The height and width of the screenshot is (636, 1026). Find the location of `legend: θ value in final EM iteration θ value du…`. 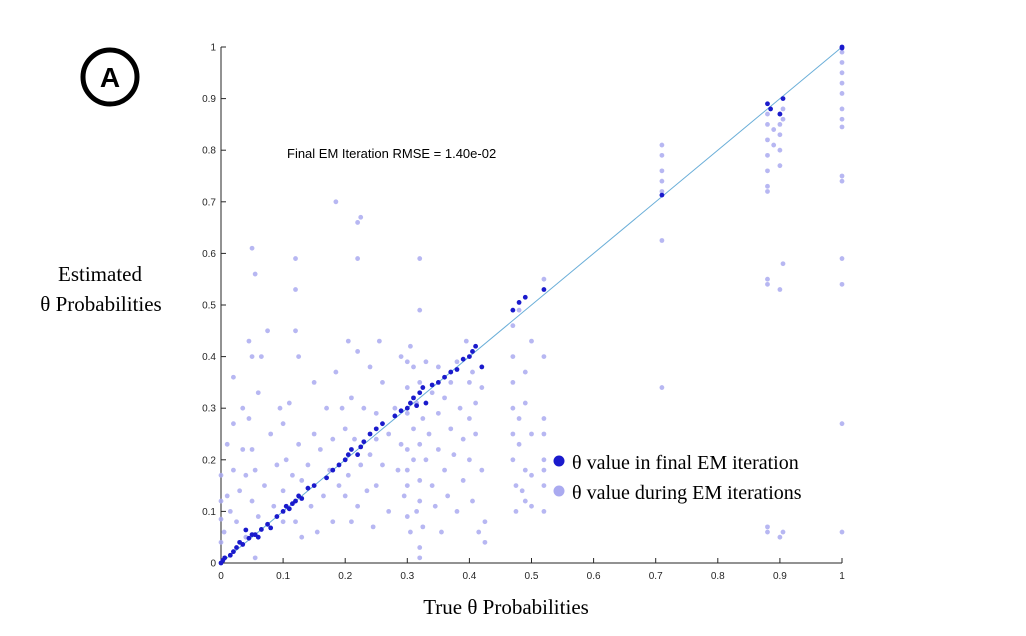

legend: θ value in final EM iteration θ value du… is located at coordinates (677, 478).